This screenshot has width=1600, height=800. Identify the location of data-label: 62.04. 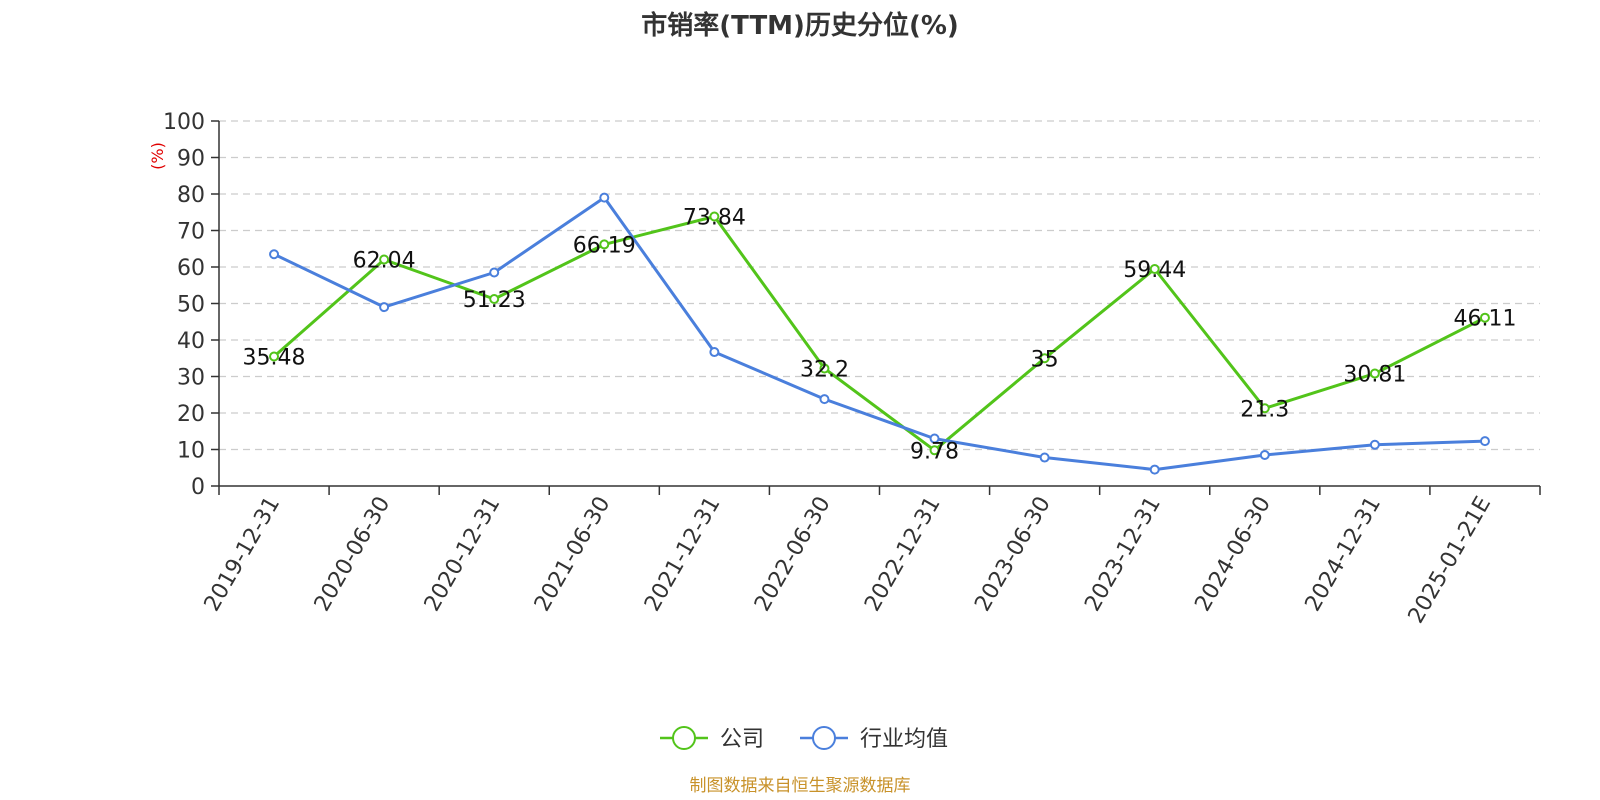
(384, 261).